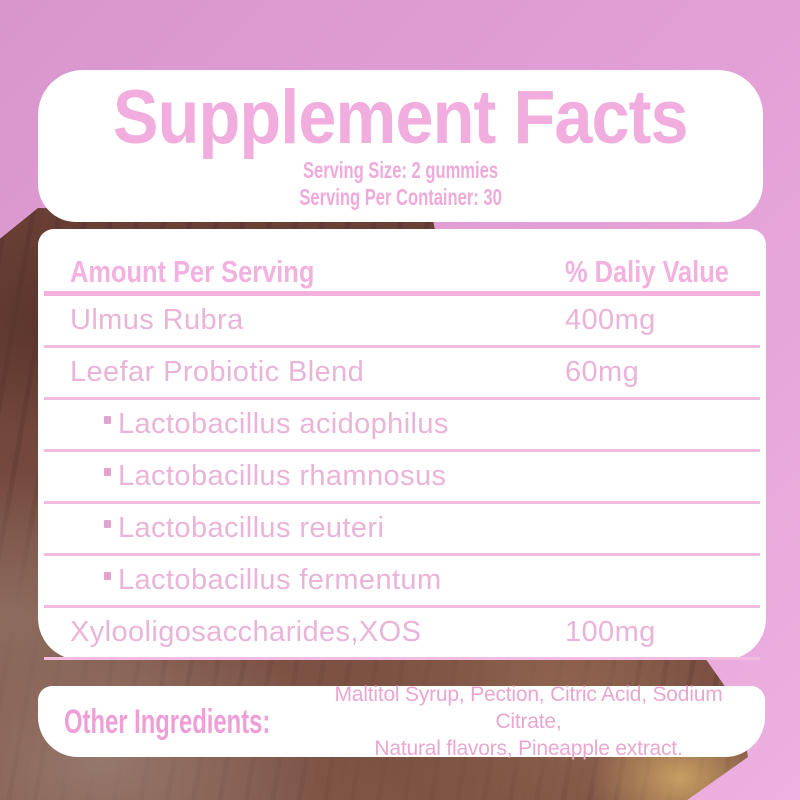 The image size is (800, 800). I want to click on ingredient-name: Ulmus Rubra, so click(157, 320).